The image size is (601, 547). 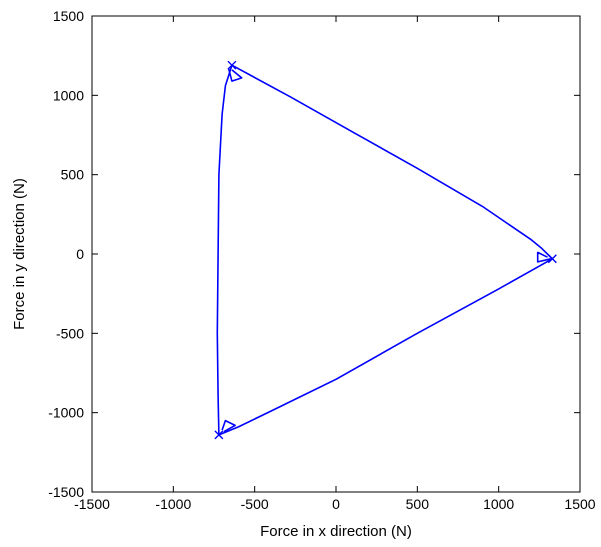 What do you see at coordinates (73, 175) in the screenshot?
I see `y-tick-label: 500` at bounding box center [73, 175].